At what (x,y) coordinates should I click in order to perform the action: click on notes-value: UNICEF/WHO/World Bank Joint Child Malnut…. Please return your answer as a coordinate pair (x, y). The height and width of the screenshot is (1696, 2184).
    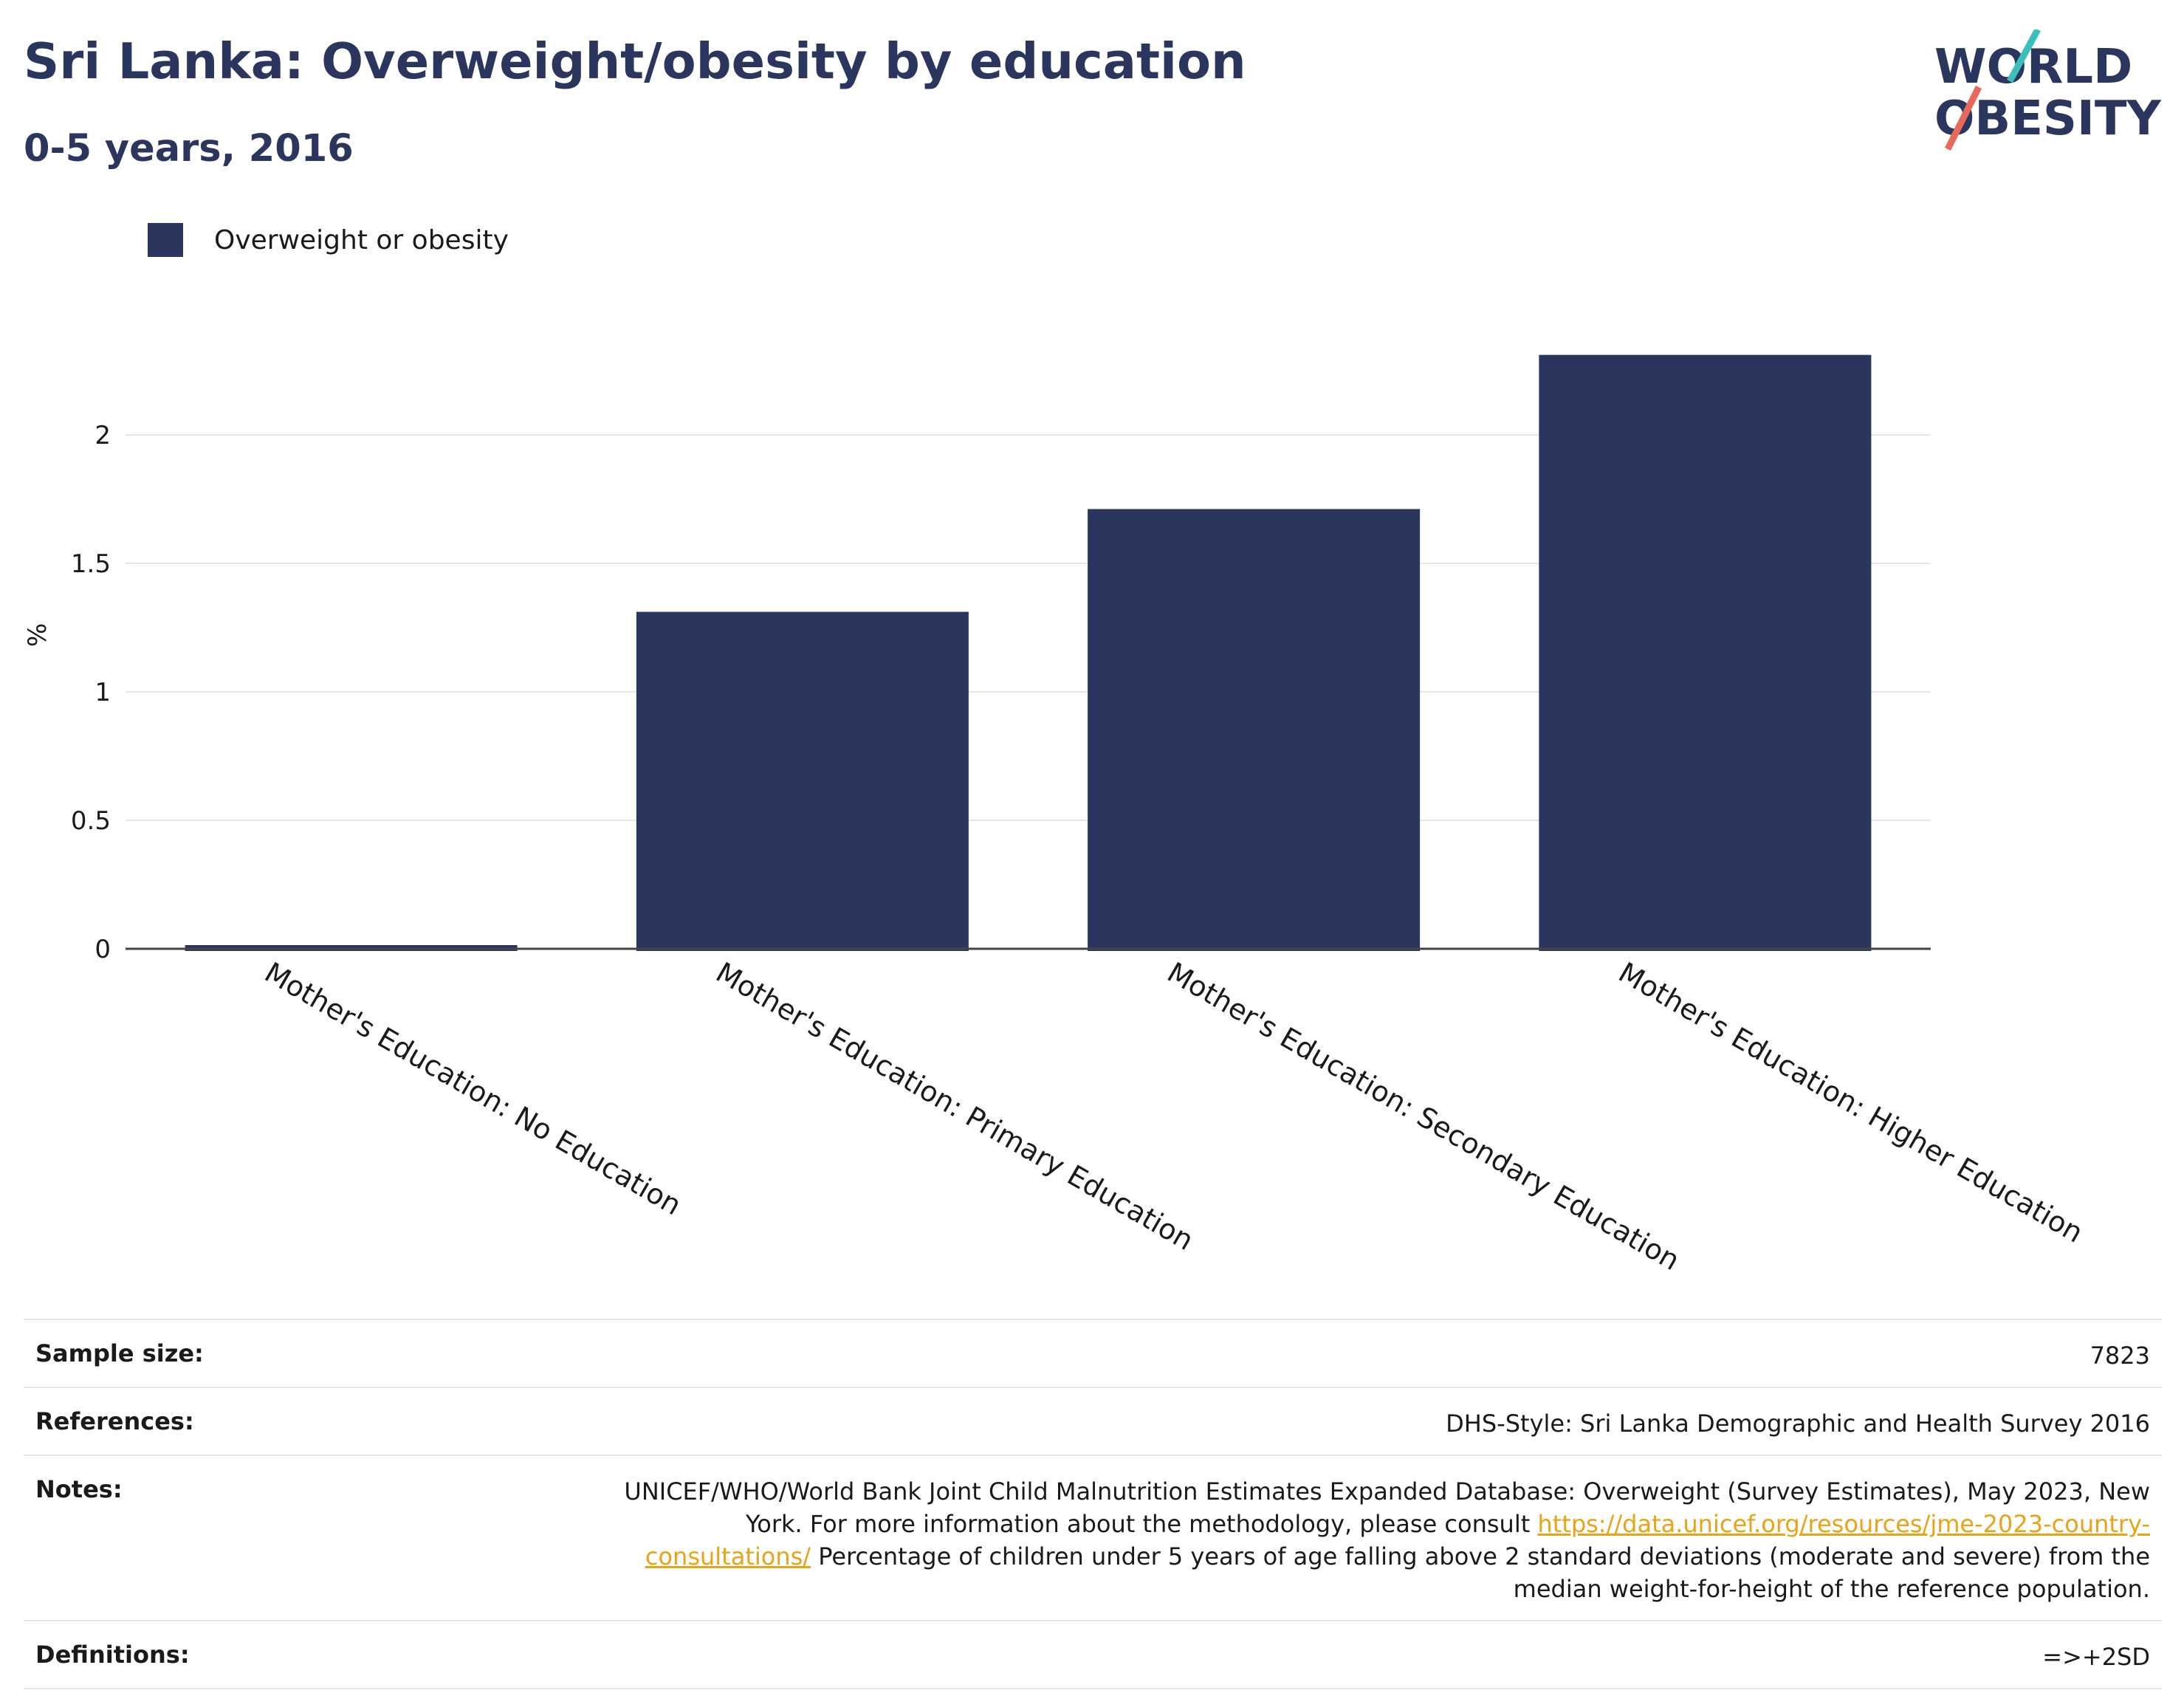
    Looking at the image, I should click on (1375, 1540).